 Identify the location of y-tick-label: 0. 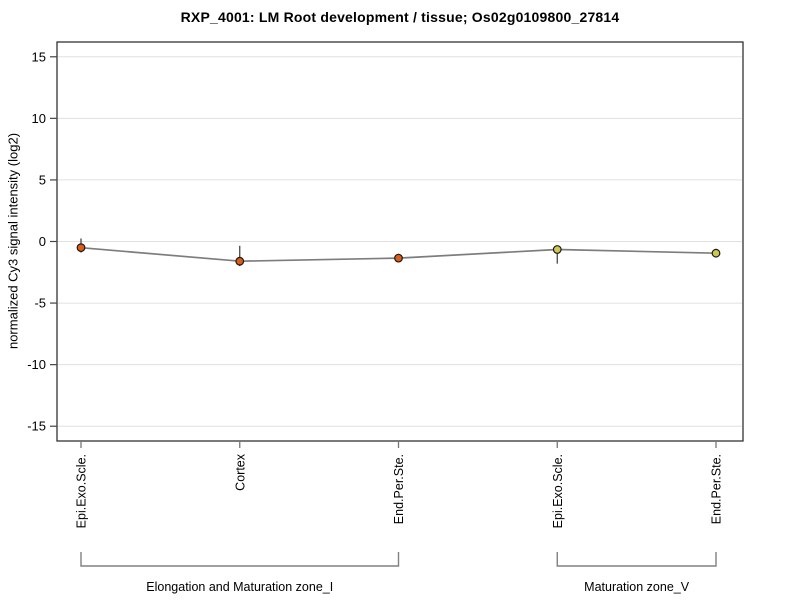
(42, 241).